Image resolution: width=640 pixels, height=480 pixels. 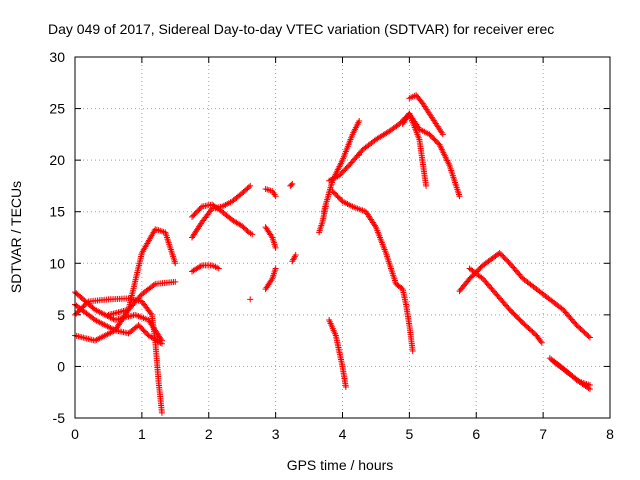 What do you see at coordinates (414, 149) in the screenshot?
I see `series-arc-v` at bounding box center [414, 149].